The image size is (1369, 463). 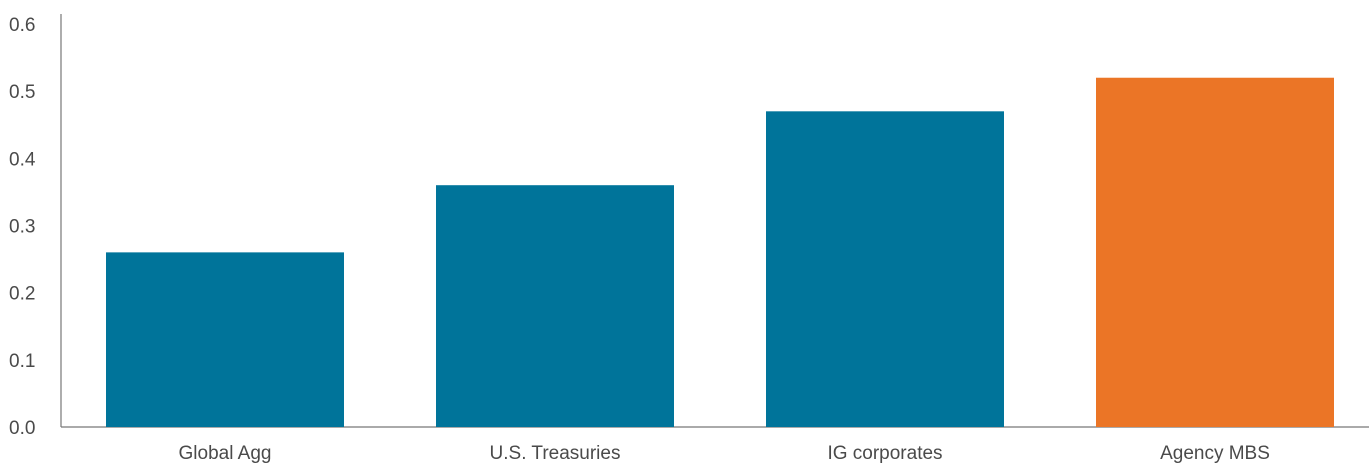 I want to click on bar-global-agg, so click(x=225, y=339).